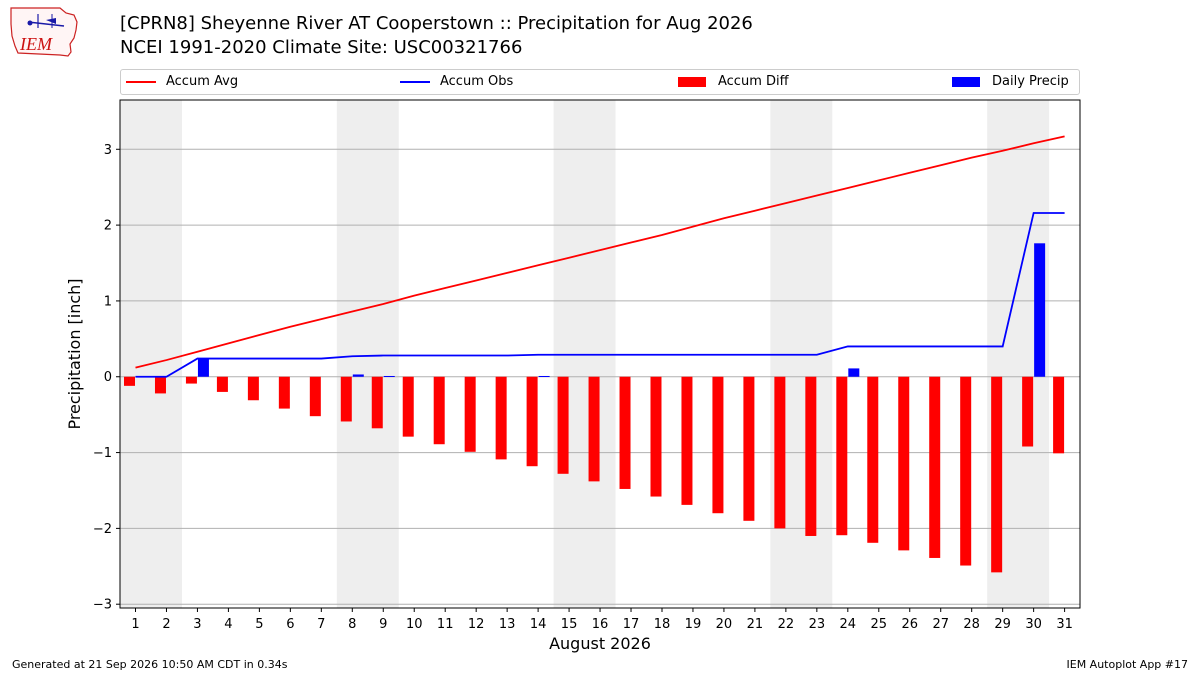  Describe the element at coordinates (415, 82) in the screenshot. I see `legend-swatch-accum-obs` at that location.